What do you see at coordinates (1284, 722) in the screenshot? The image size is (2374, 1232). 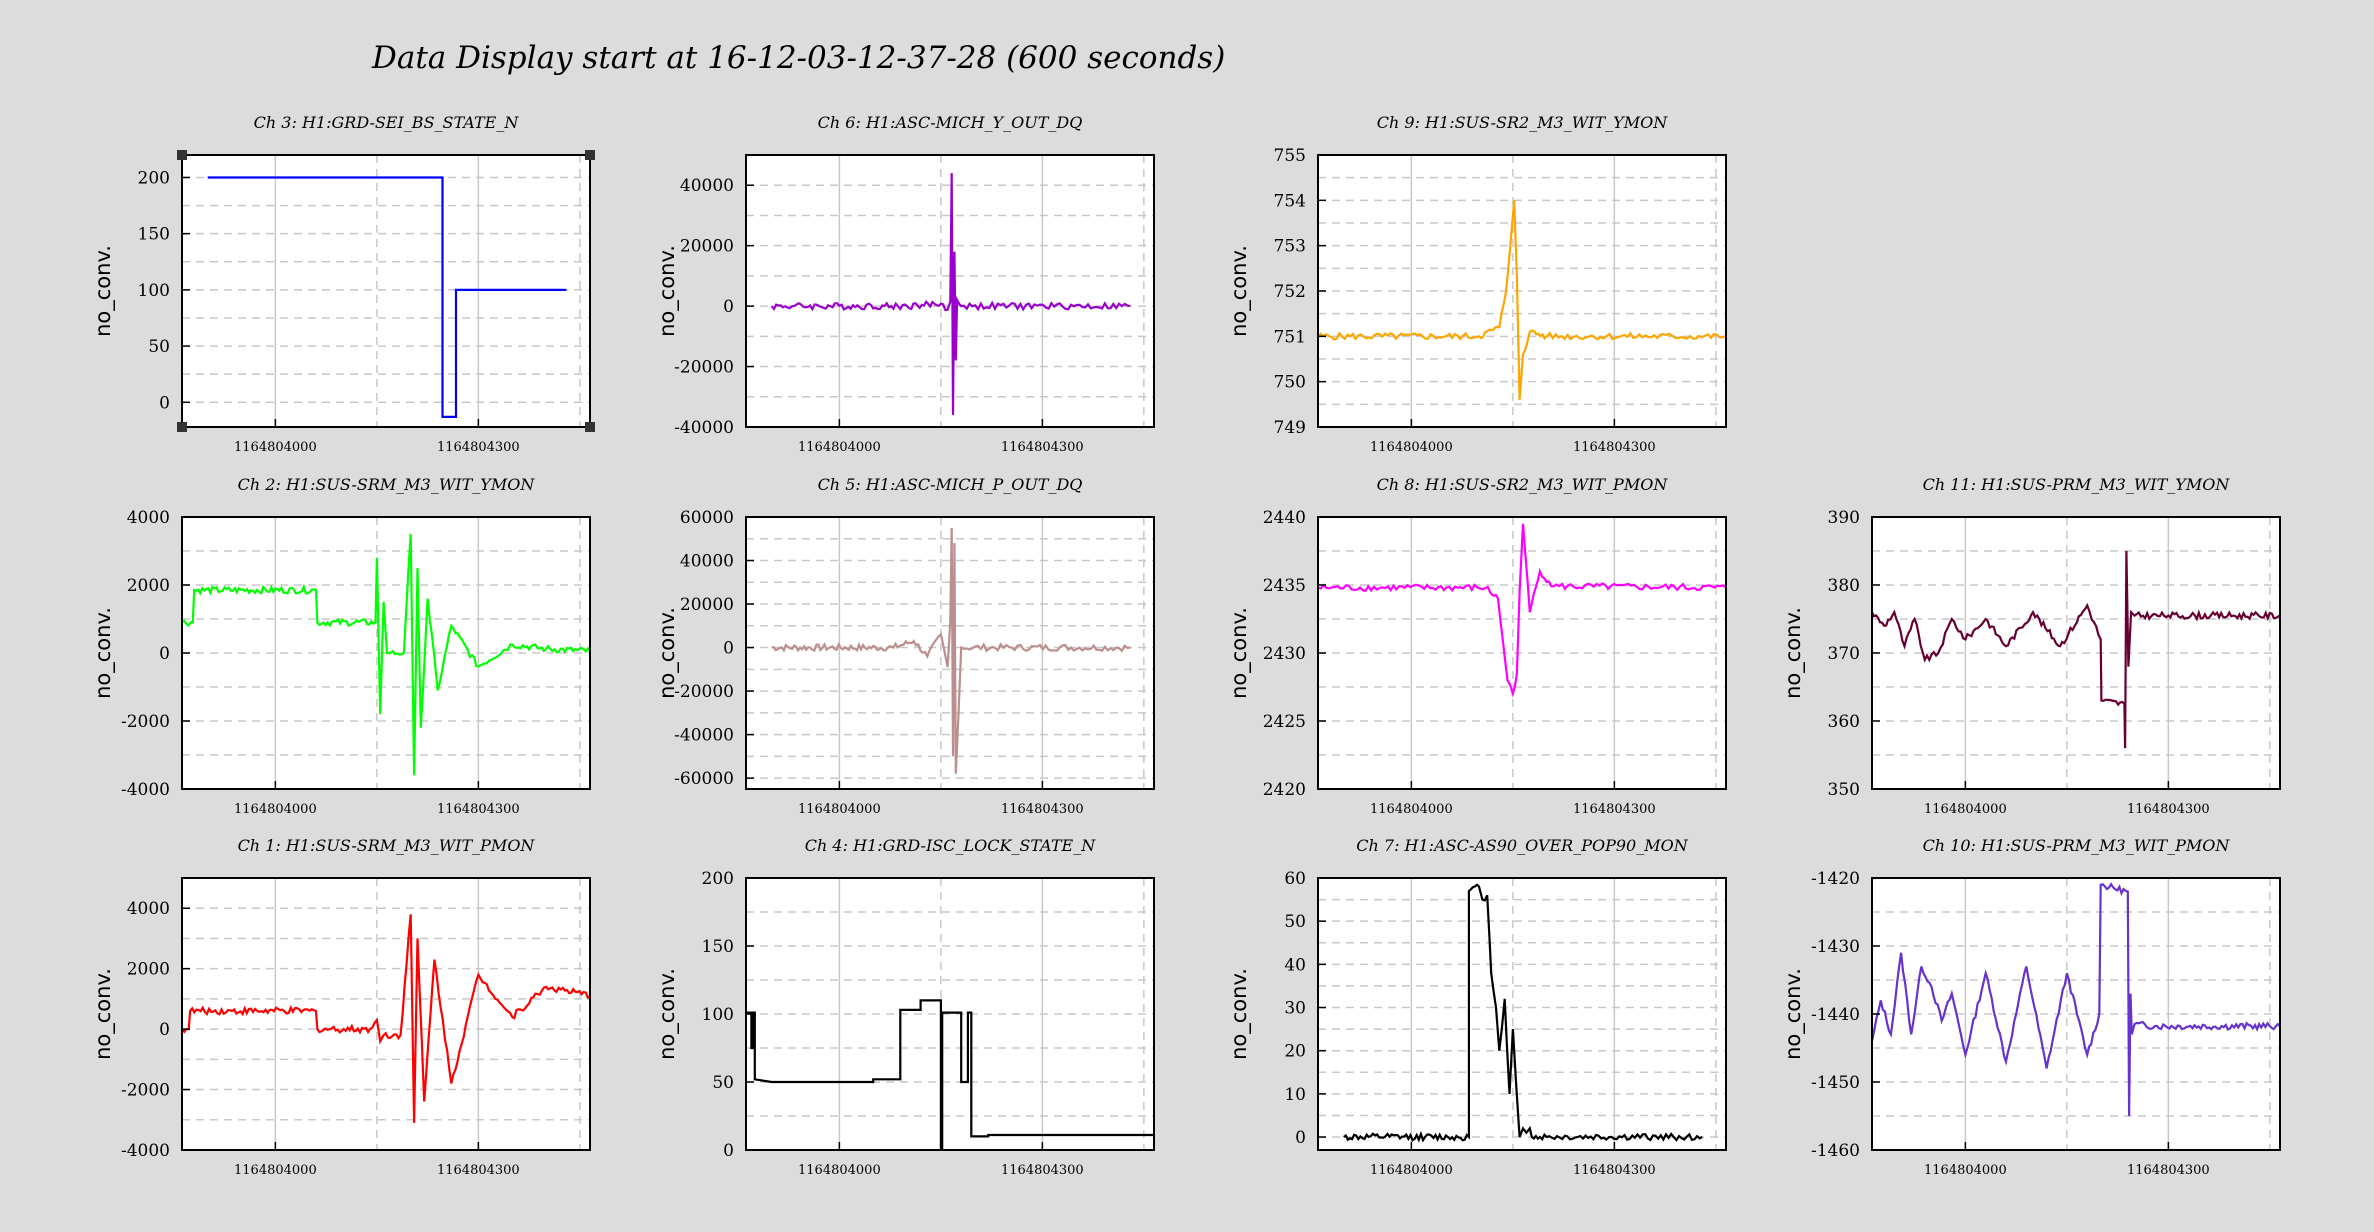 I see `y-tick-label: 2425` at bounding box center [1284, 722].